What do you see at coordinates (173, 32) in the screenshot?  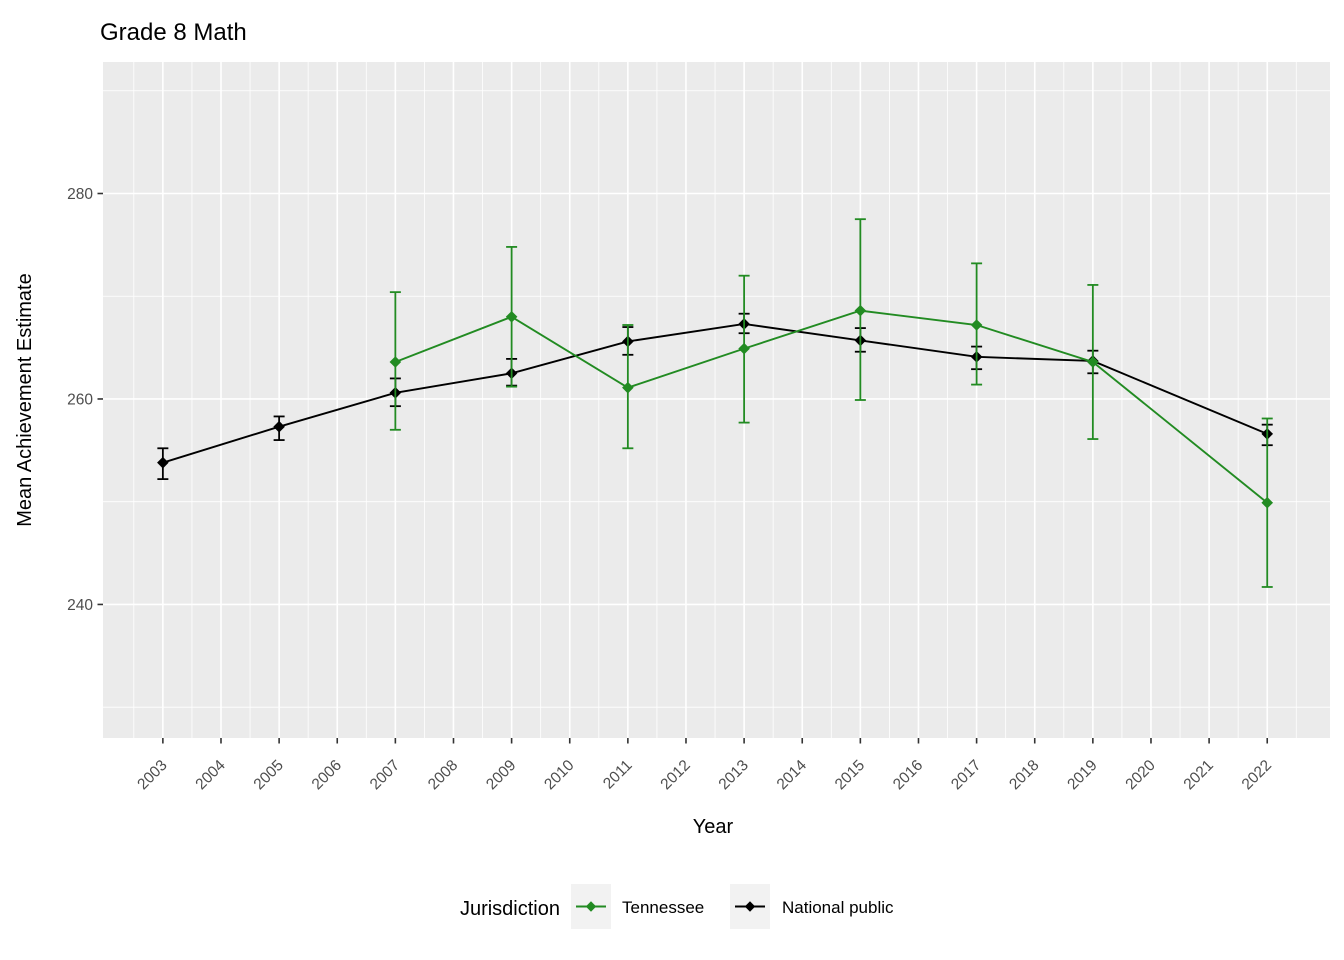 I see `chart-title: Grade 8 Math` at bounding box center [173, 32].